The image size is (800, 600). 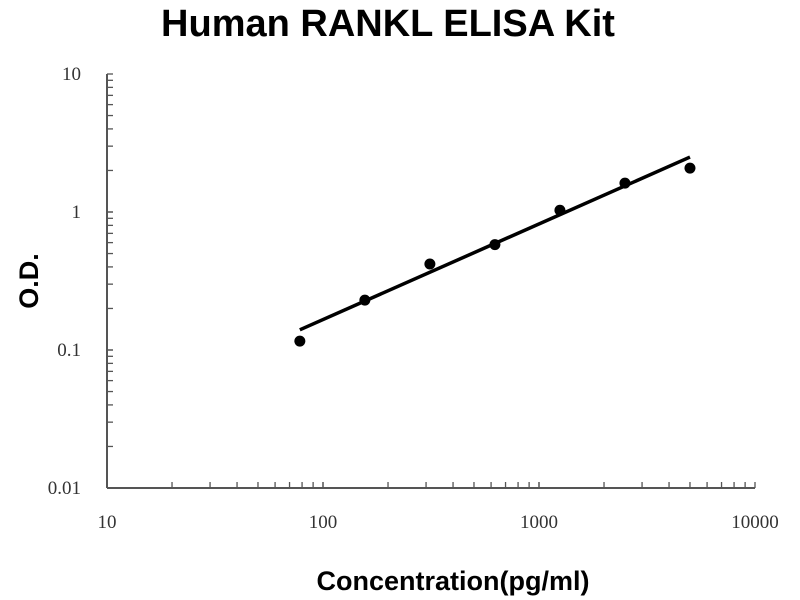 What do you see at coordinates (69, 350) in the screenshot?
I see `y-tick-label: 0.1` at bounding box center [69, 350].